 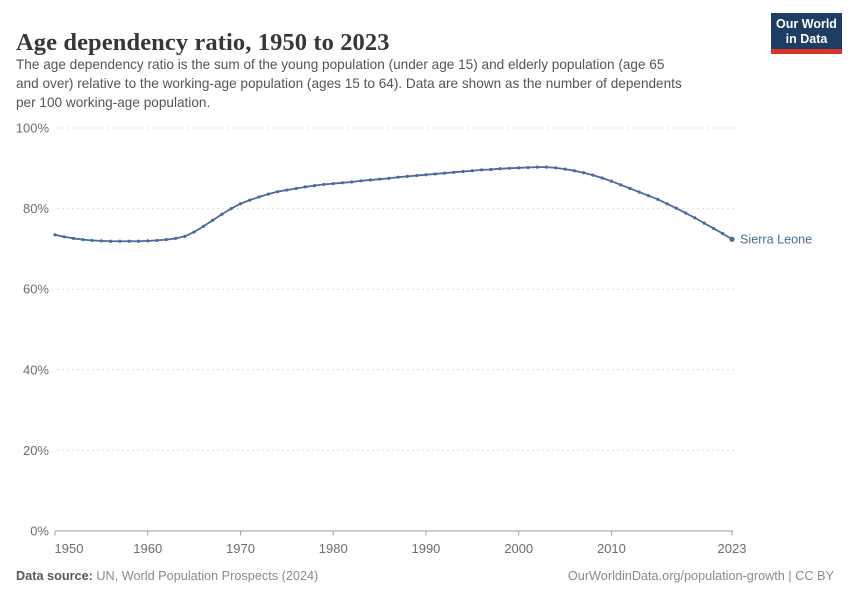 I want to click on x-axis-label: 1950, so click(x=69, y=548).